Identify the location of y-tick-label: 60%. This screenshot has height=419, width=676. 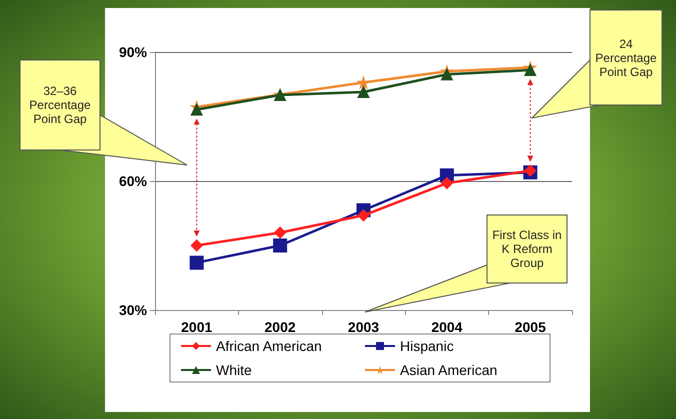
(133, 181).